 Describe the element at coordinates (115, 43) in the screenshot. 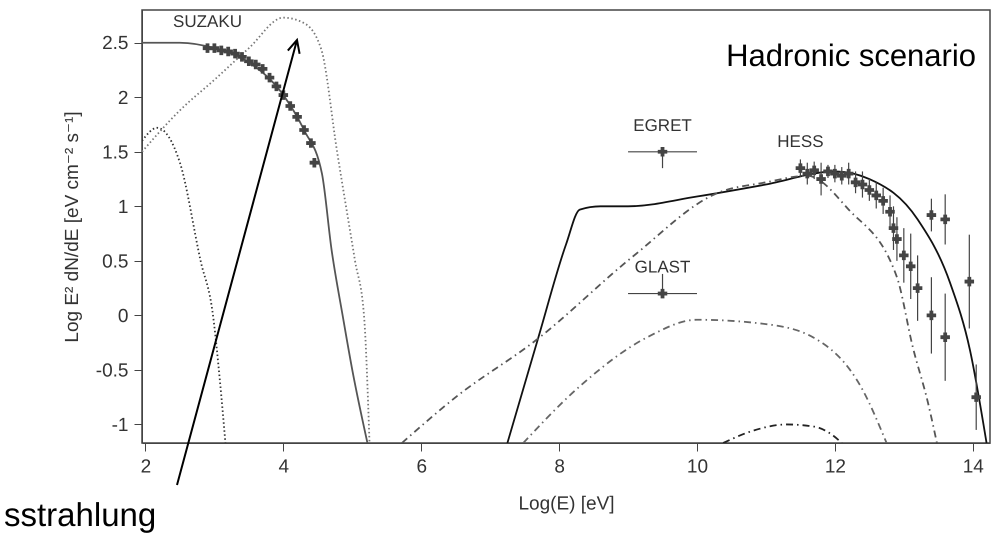

I see `y-tick-label: 2.5` at that location.